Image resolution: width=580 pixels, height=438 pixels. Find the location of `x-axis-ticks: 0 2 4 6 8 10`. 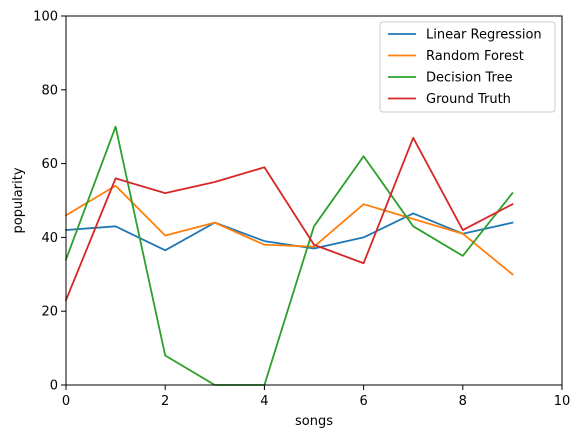

x-axis-ticks: 0 2 4 6 8 10 is located at coordinates (316, 397).